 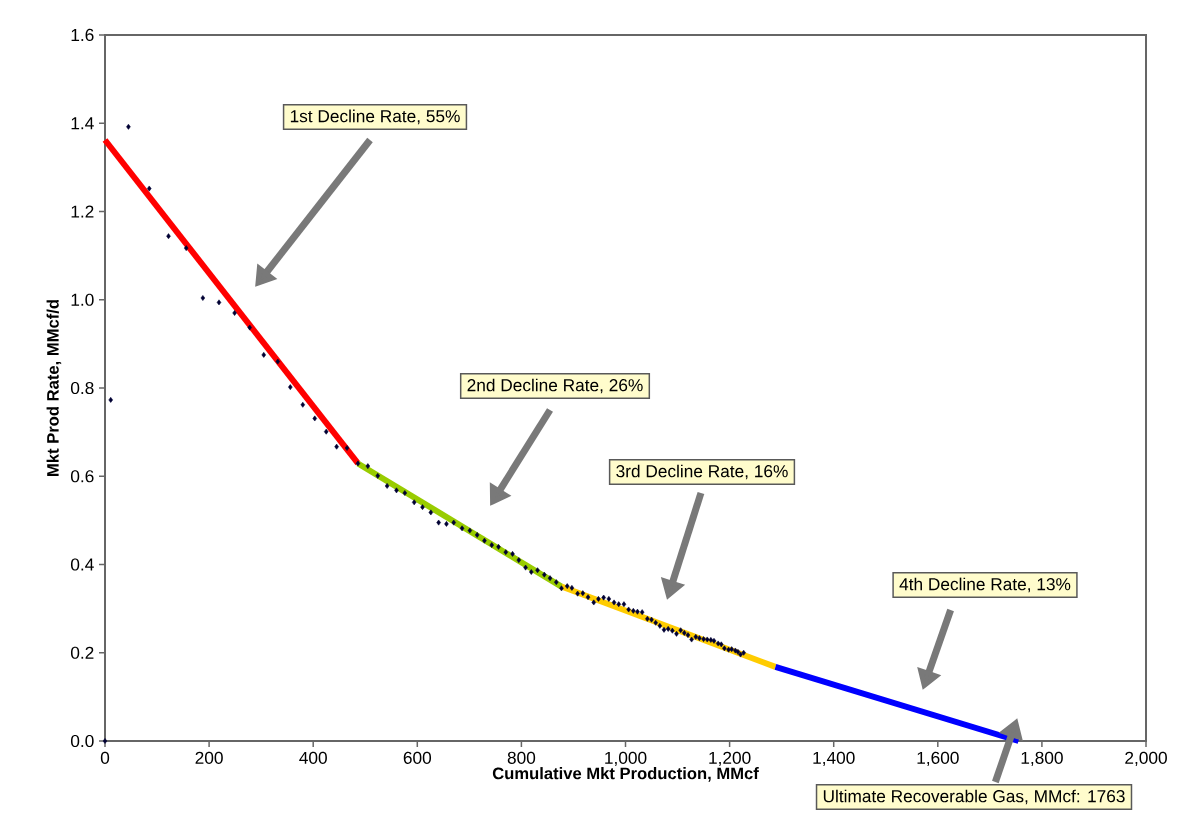 I want to click on x-tick-label: 600, so click(x=417, y=757).